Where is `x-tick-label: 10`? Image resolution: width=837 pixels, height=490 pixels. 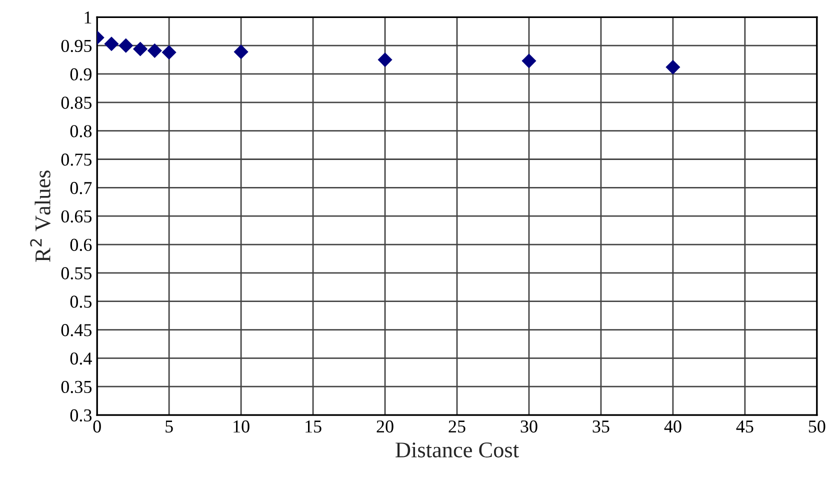 x-tick-label: 10 is located at coordinates (242, 426).